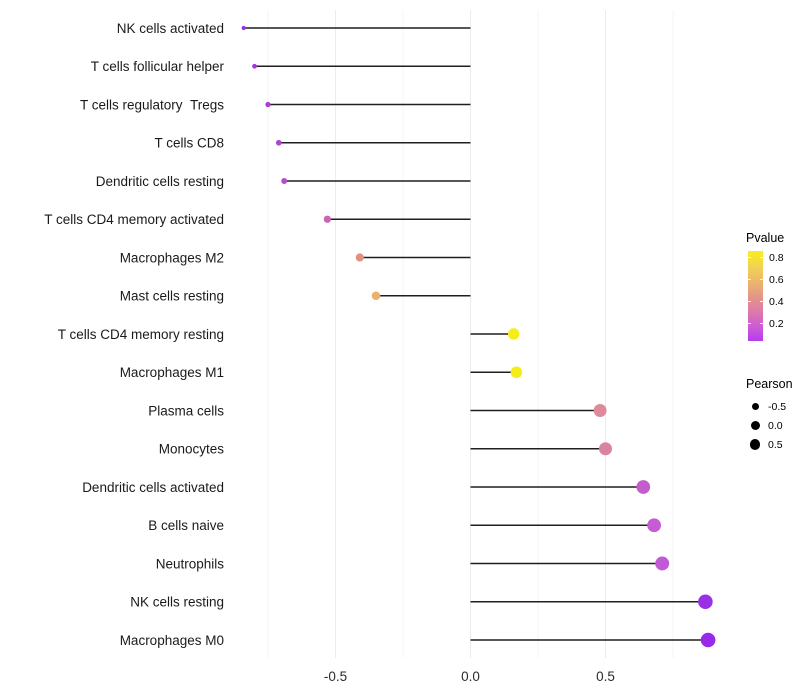  Describe the element at coordinates (186, 410) in the screenshot. I see `y-axis-label: Plasma cells` at that location.